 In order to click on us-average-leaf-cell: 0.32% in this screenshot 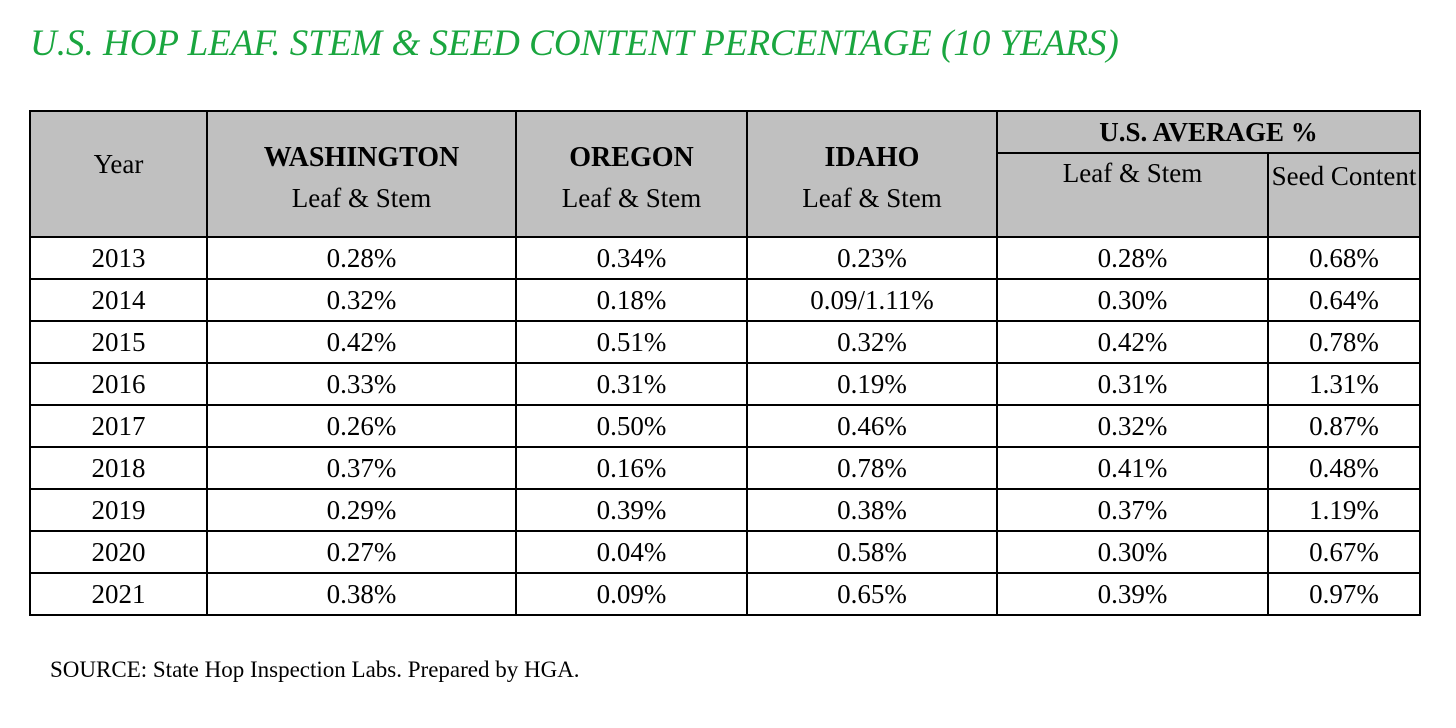, I will do `click(1132, 426)`.